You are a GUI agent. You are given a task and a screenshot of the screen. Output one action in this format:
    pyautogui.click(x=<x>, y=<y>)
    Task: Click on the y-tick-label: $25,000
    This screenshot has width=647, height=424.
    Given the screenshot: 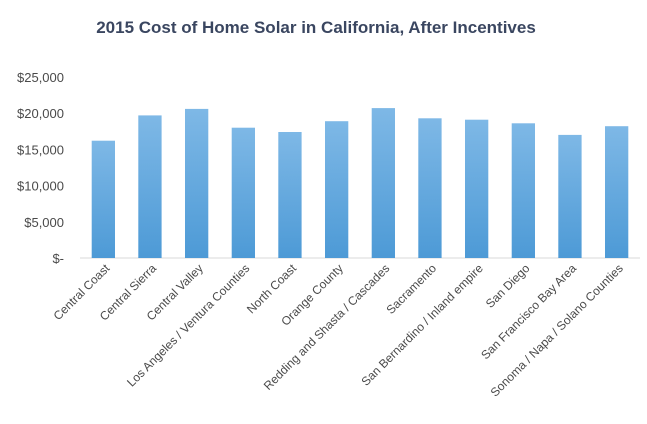 What is the action you would take?
    pyautogui.click(x=40, y=77)
    